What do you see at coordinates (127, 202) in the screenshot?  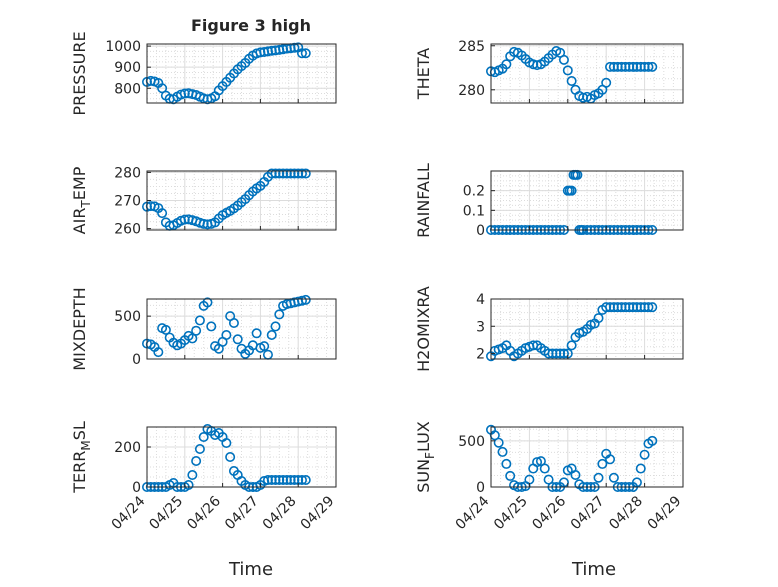 I see `y-tick-label: 270` at bounding box center [127, 202].